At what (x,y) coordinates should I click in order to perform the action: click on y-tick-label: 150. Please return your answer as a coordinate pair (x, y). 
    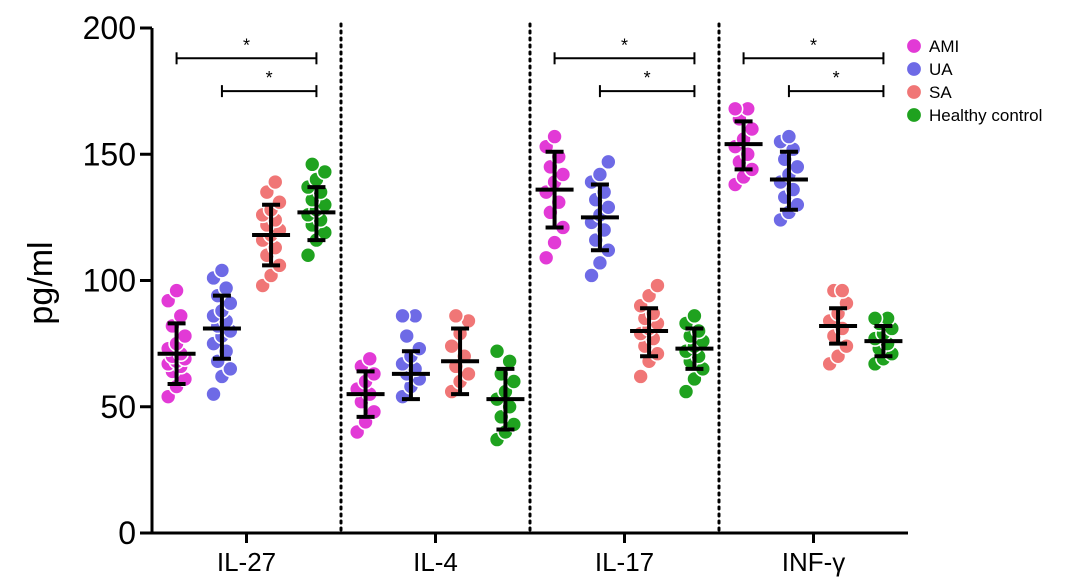
    Looking at the image, I should click on (109, 154).